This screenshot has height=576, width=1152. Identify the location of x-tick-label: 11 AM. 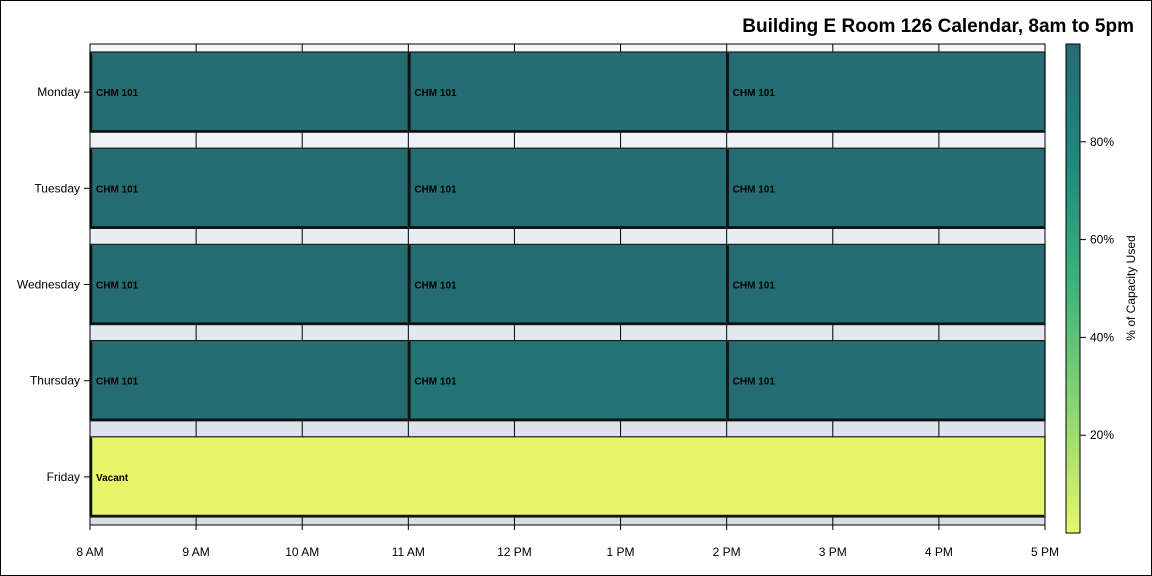
(408, 552).